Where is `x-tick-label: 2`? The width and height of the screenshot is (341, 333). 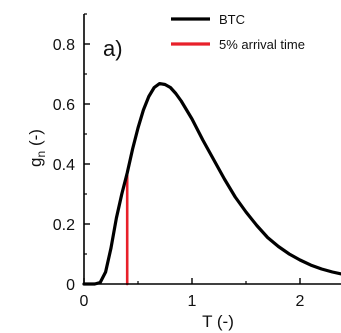 x-tick-label: 2 is located at coordinates (300, 301).